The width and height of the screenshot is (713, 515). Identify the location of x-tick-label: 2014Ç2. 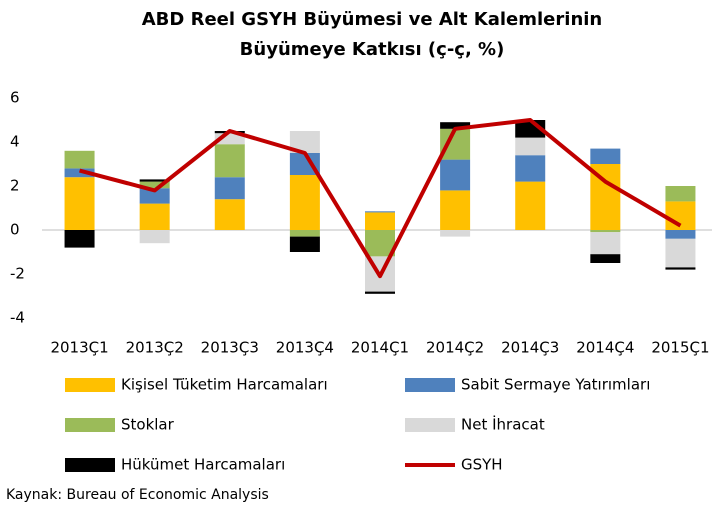
(455, 348).